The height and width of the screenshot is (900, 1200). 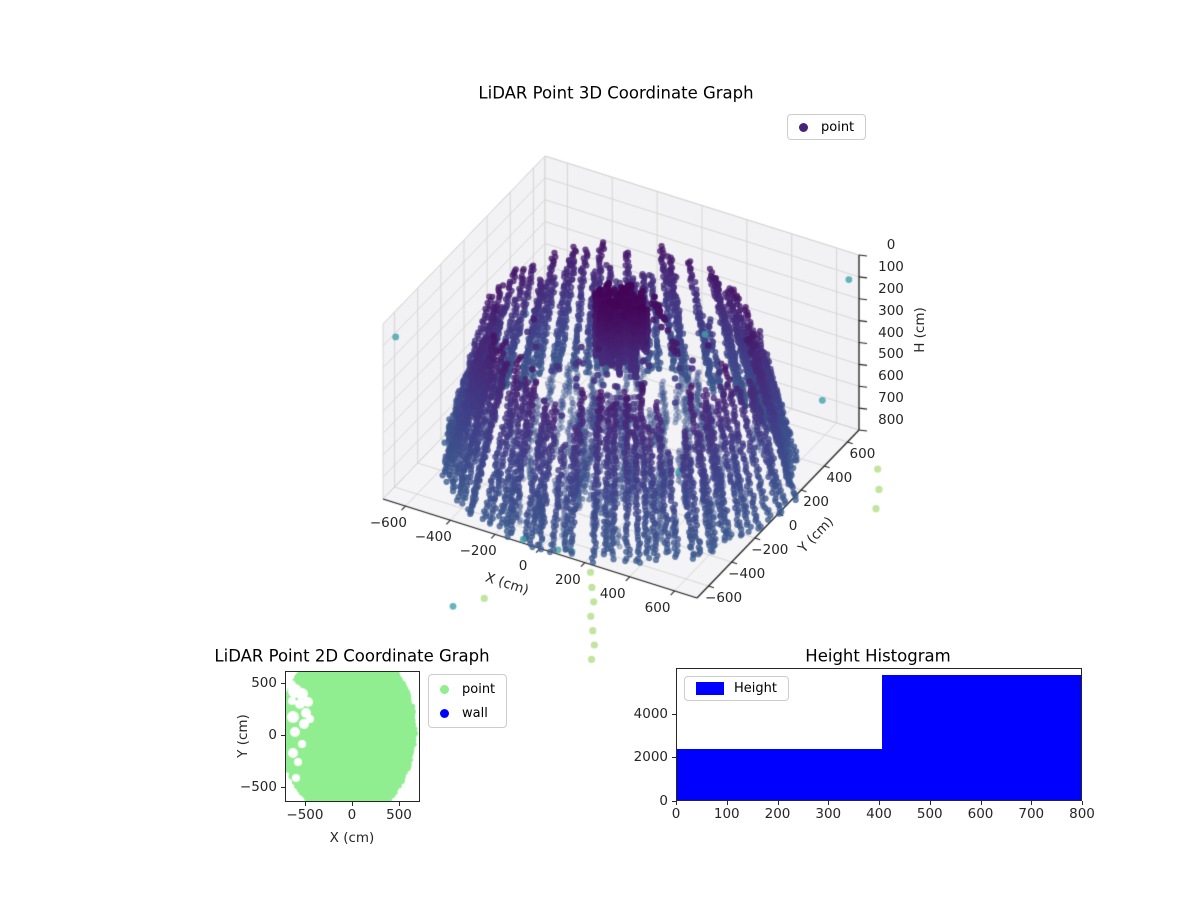 What do you see at coordinates (710, 688) in the screenshot?
I see `height-swatch-icon` at bounding box center [710, 688].